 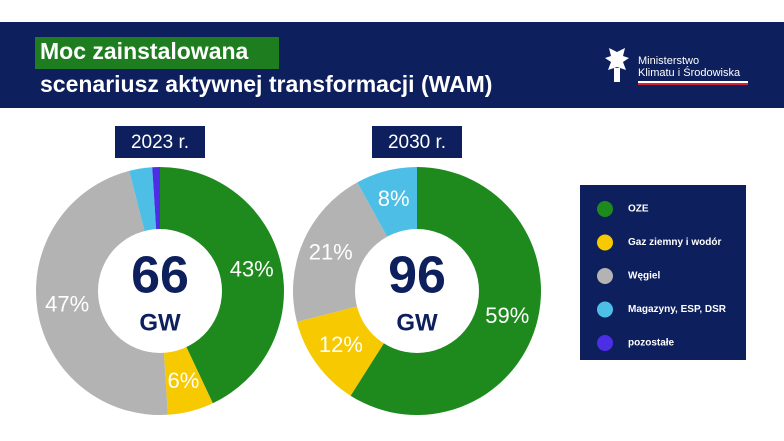 I want to click on chart-title: 2023 r., so click(x=160, y=142).